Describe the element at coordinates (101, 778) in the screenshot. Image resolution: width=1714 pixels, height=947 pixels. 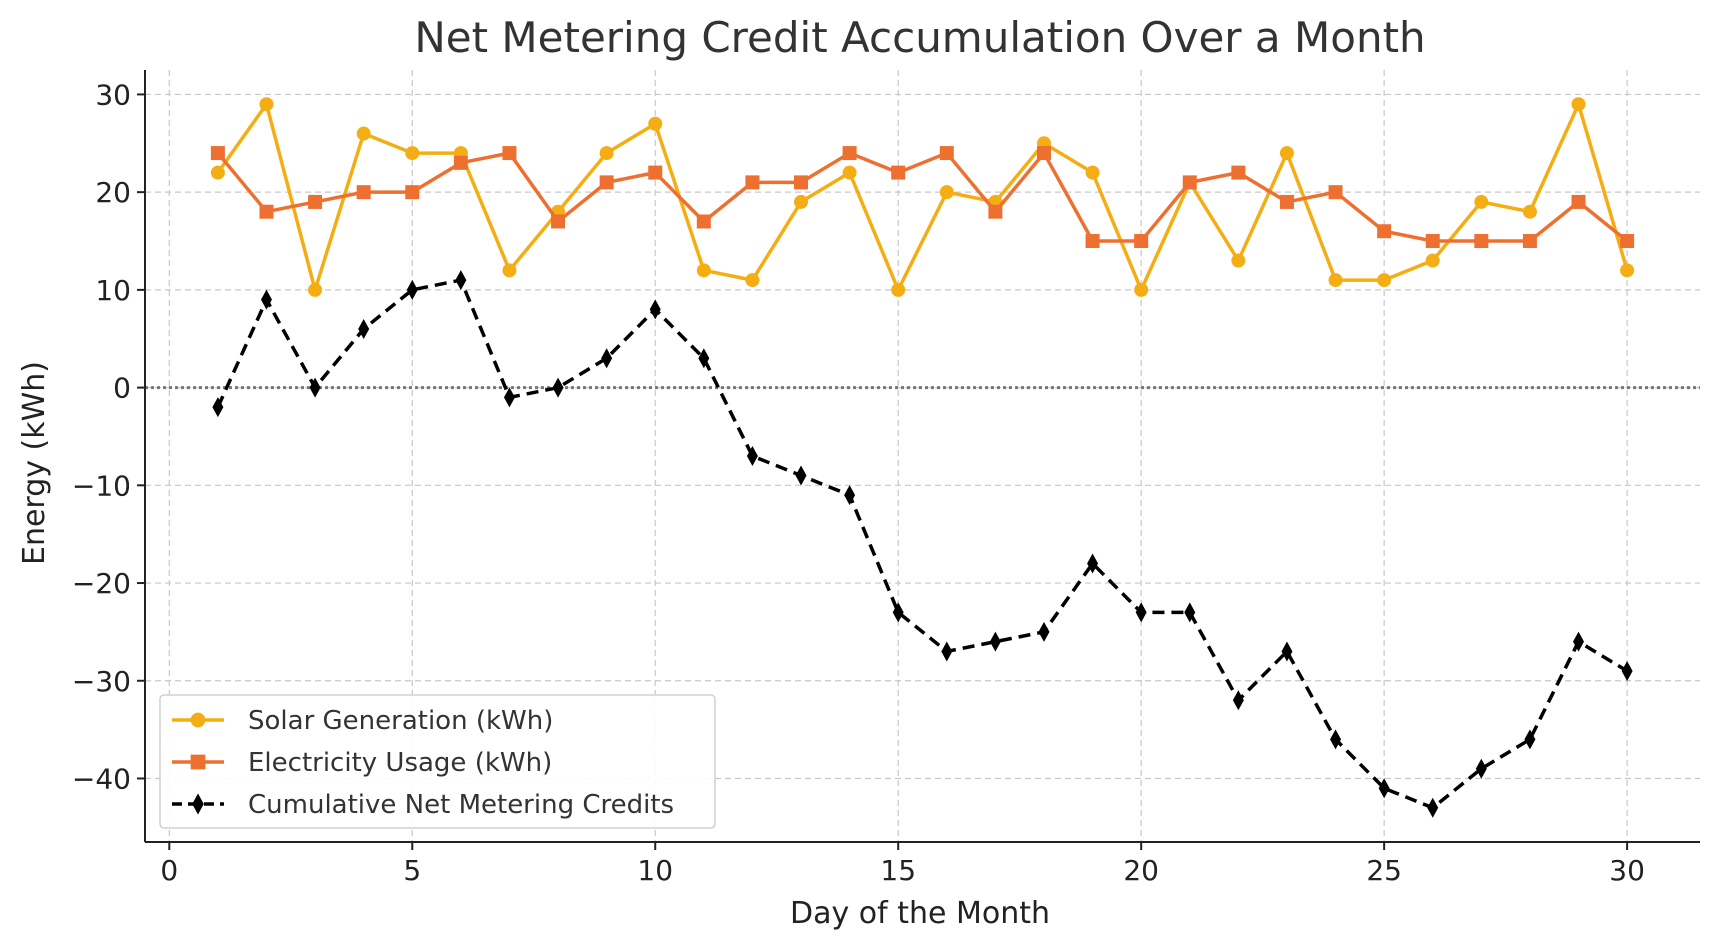
I see `y-tick-label: −40` at that location.